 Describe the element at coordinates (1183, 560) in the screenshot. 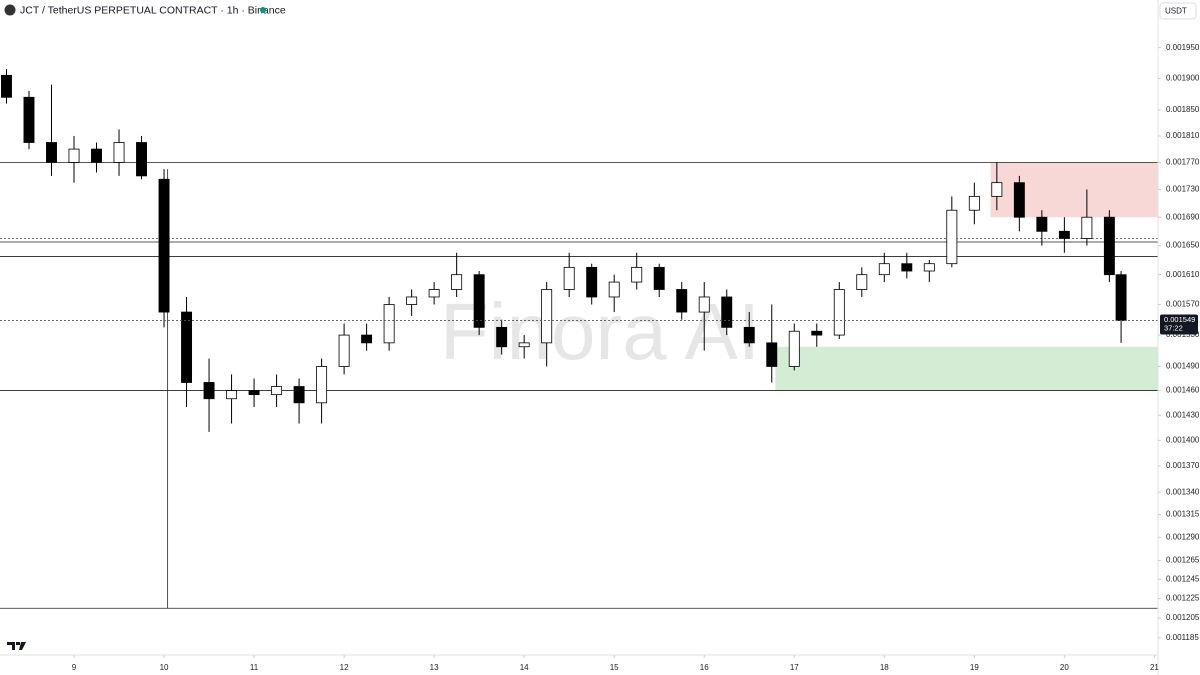

I see `y-tick-label: 0.001265` at that location.